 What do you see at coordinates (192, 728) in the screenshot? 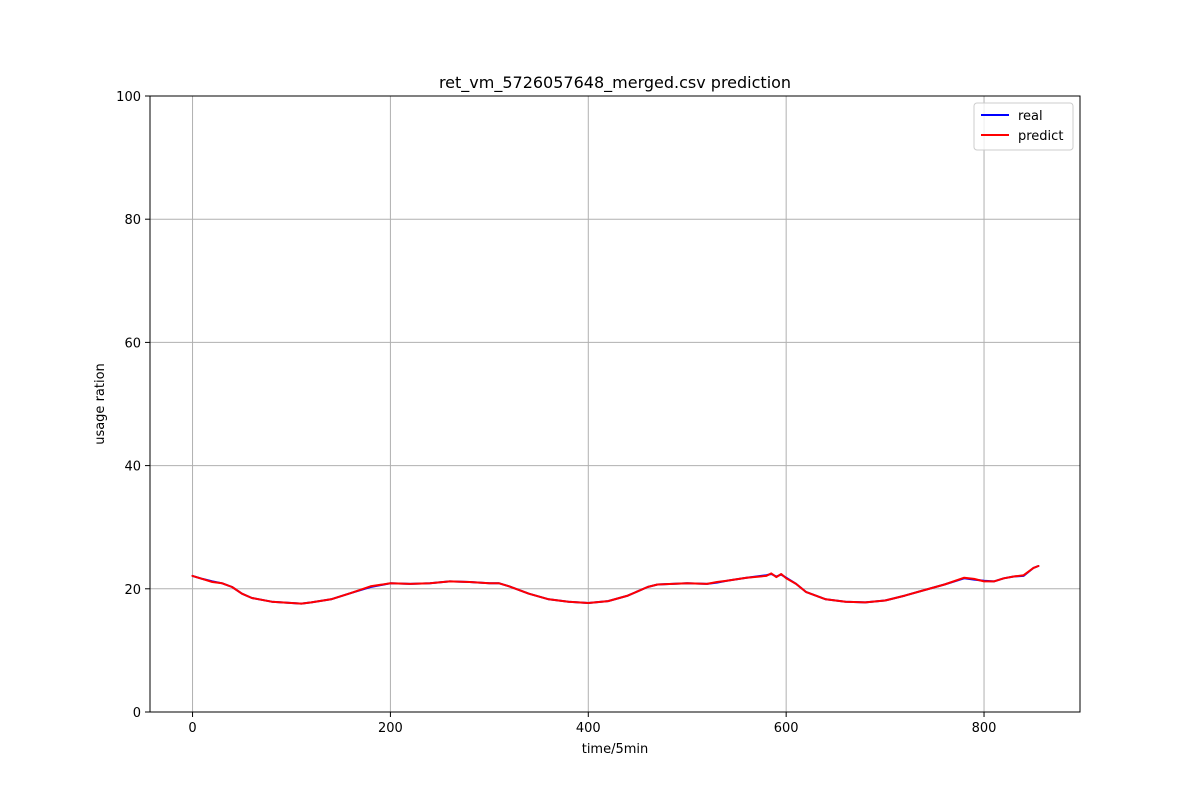
I see `x-tick-label: 0` at bounding box center [192, 728].